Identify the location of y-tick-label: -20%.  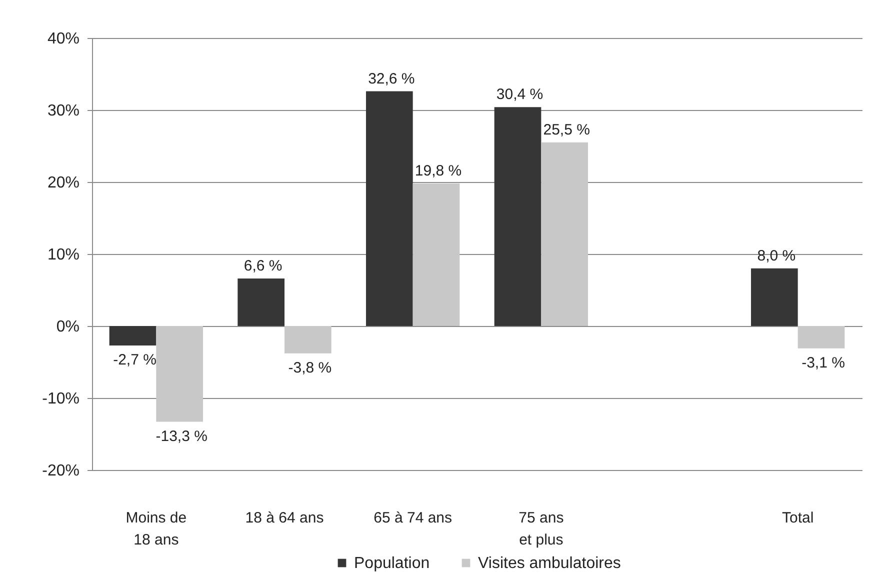
(61, 471).